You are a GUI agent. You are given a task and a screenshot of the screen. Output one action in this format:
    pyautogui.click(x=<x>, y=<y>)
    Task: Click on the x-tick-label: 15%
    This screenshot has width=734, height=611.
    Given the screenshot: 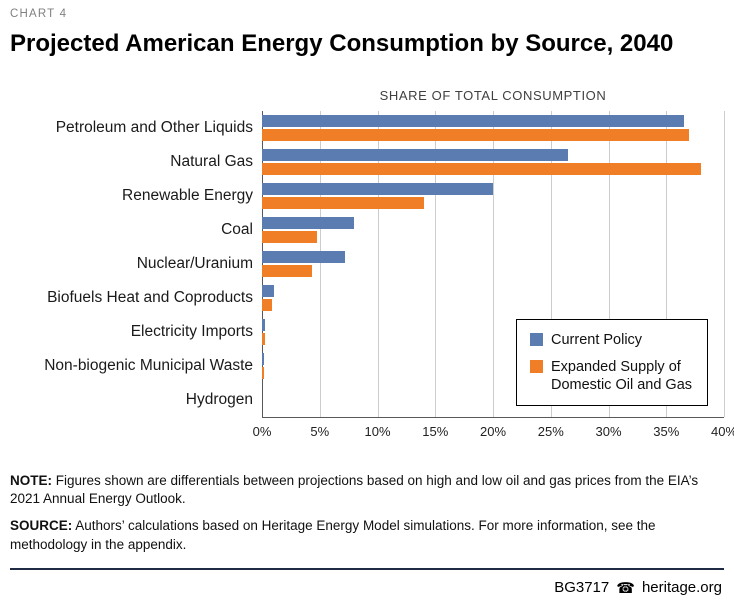 What is the action you would take?
    pyautogui.click(x=435, y=431)
    